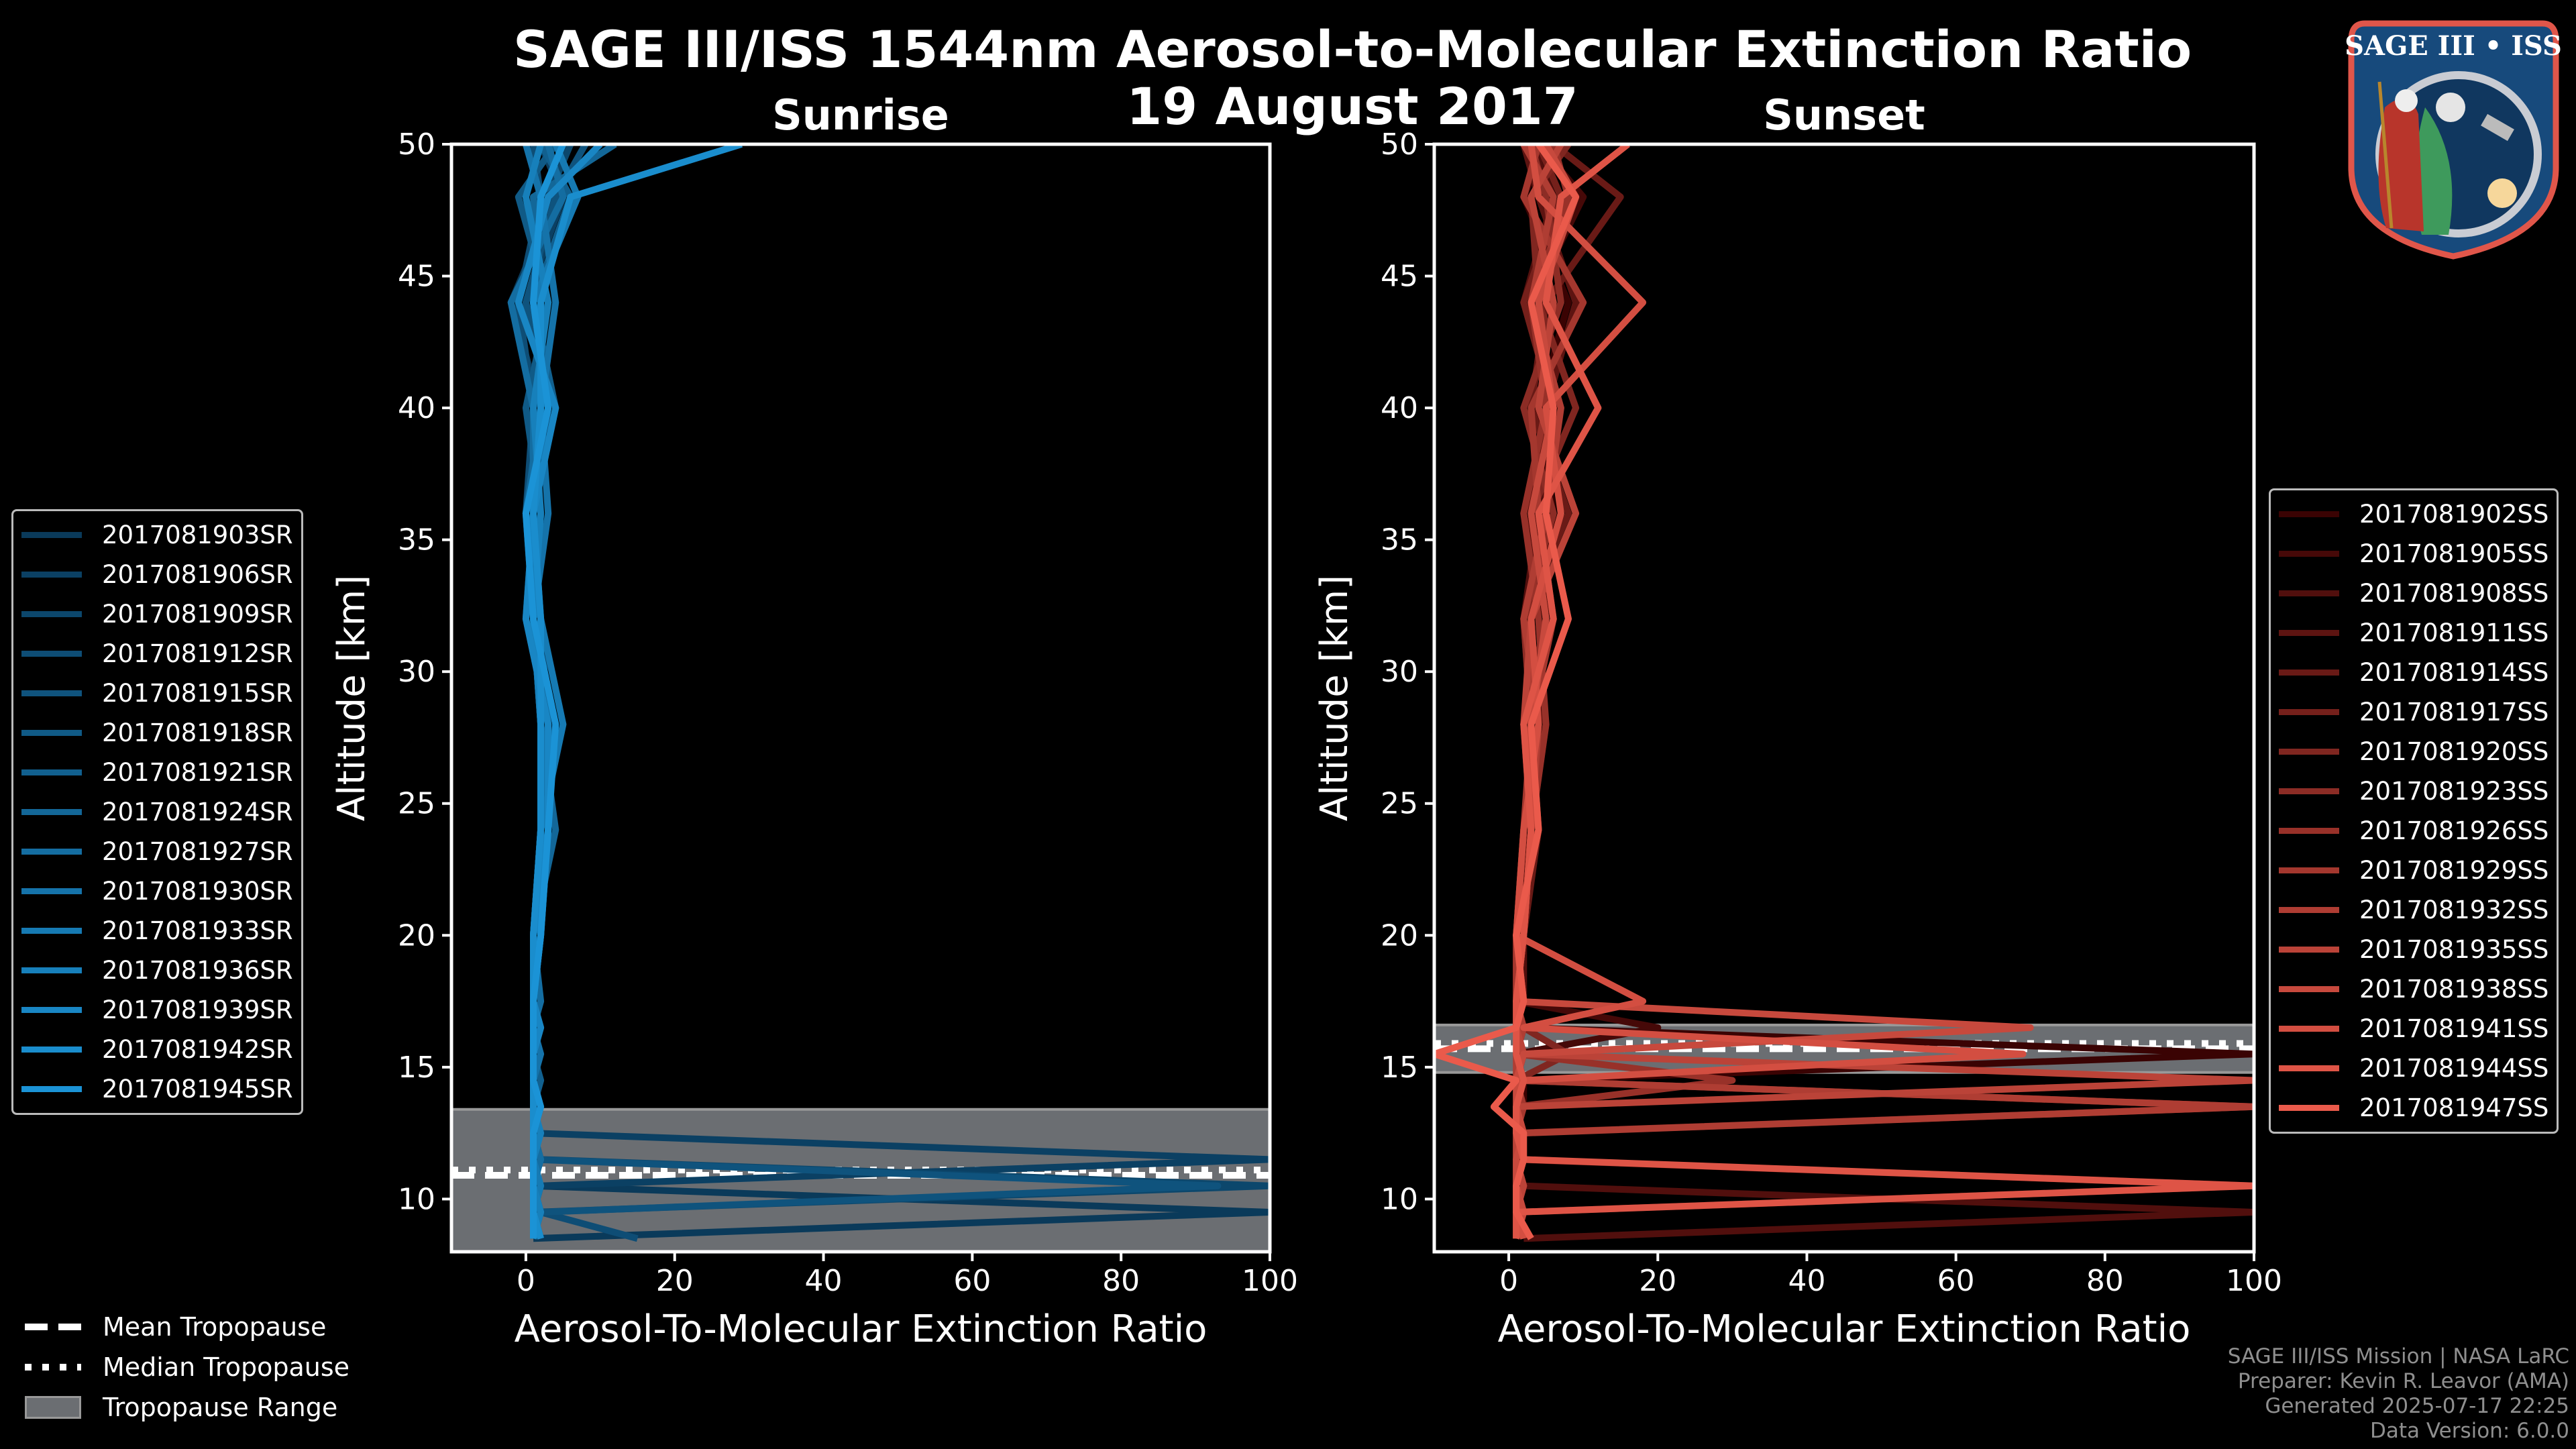  Describe the element at coordinates (2454, 910) in the screenshot. I see `legend-label: 2017081932SS` at that location.